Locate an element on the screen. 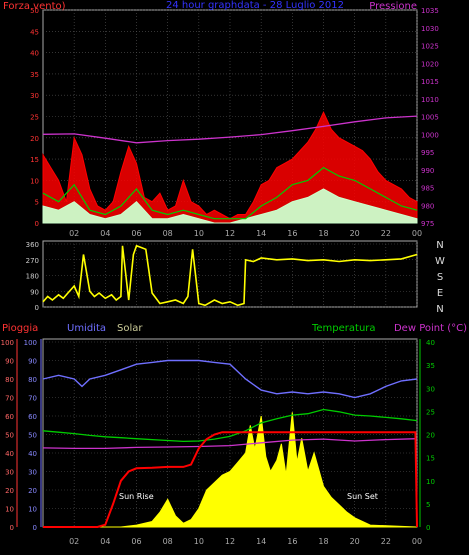  rain-line is located at coordinates (230, 479).